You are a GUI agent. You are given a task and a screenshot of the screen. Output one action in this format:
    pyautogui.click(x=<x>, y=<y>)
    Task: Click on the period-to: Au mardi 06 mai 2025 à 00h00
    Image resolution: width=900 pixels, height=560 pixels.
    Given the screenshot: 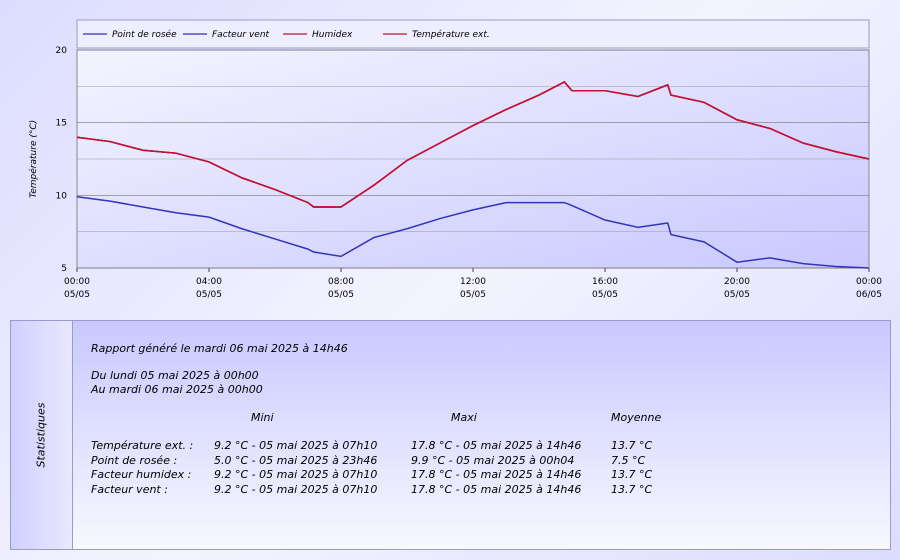 What is the action you would take?
    pyautogui.click(x=177, y=389)
    